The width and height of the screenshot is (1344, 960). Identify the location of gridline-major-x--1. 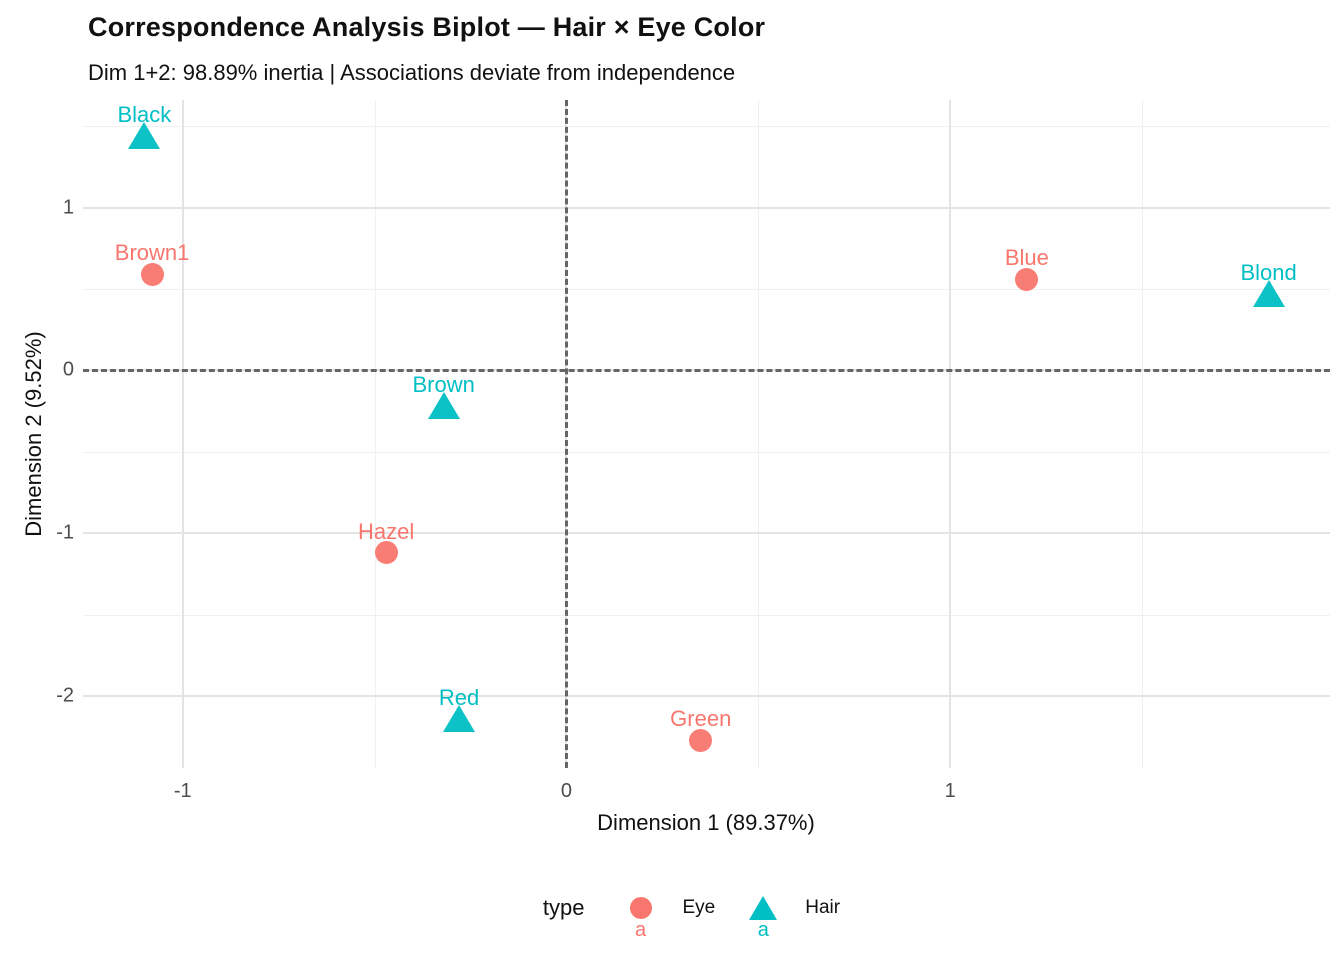
(182, 434).